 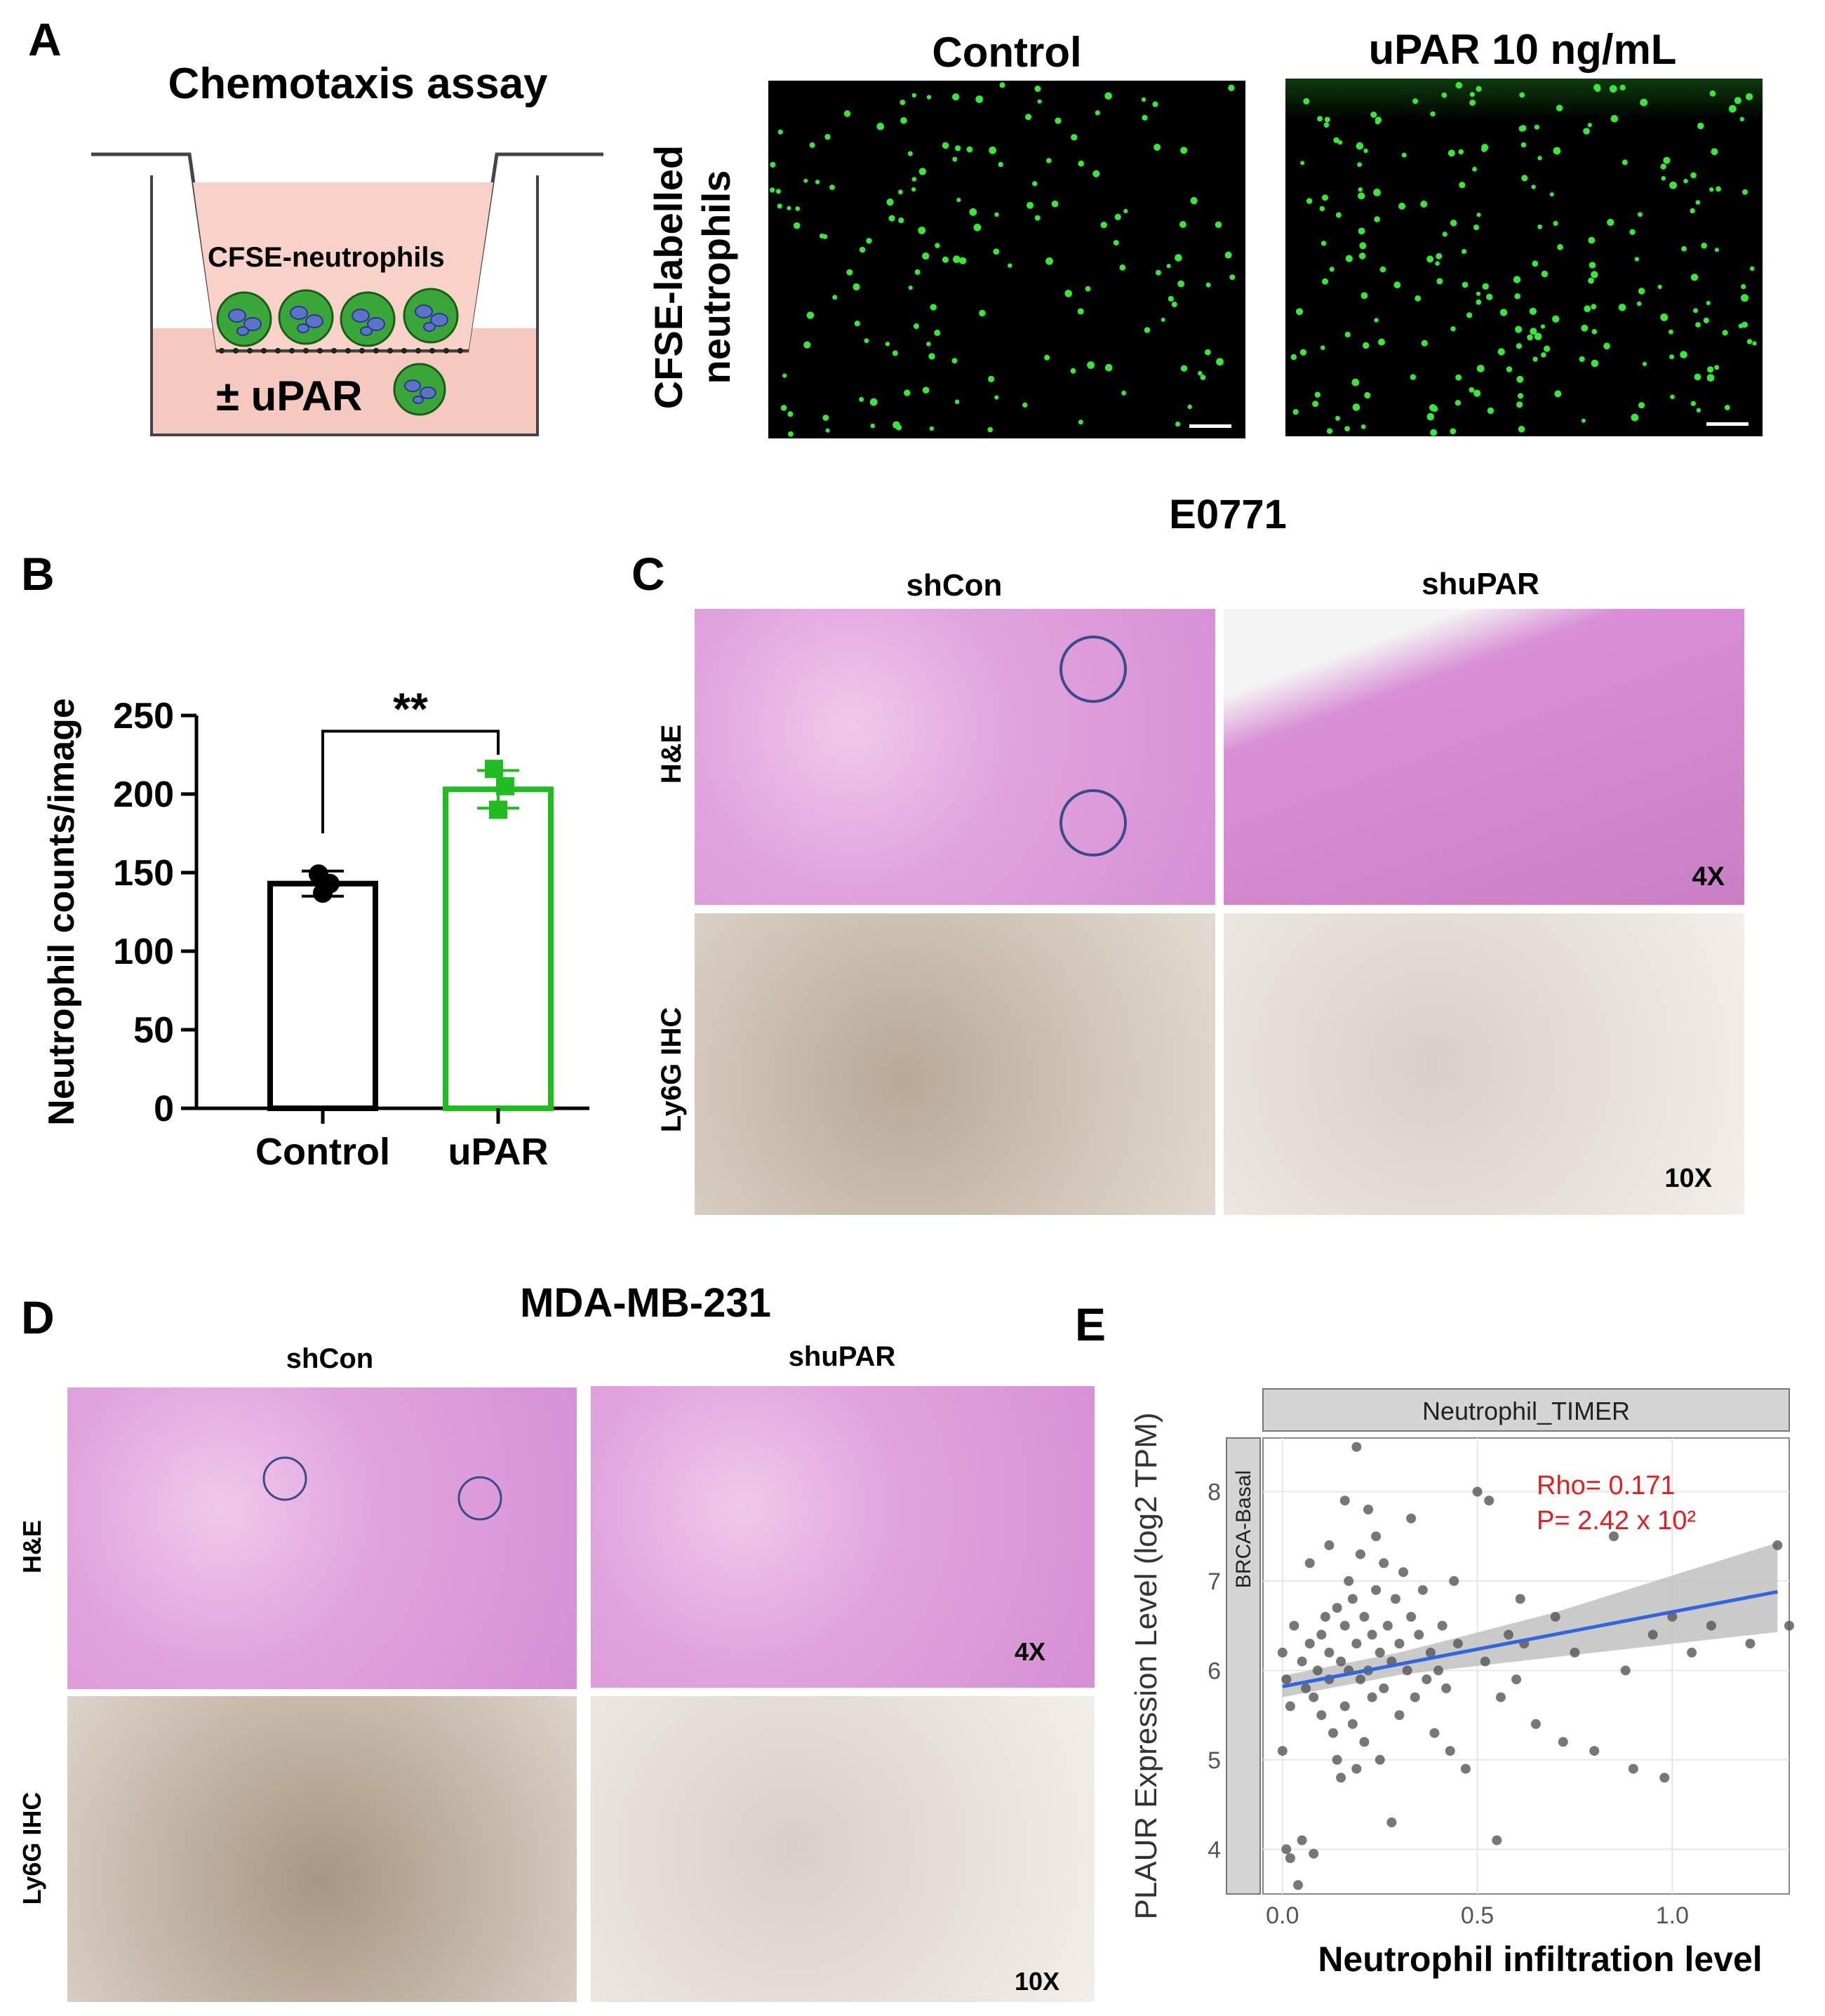 I want to click on bar-control, so click(x=322, y=996).